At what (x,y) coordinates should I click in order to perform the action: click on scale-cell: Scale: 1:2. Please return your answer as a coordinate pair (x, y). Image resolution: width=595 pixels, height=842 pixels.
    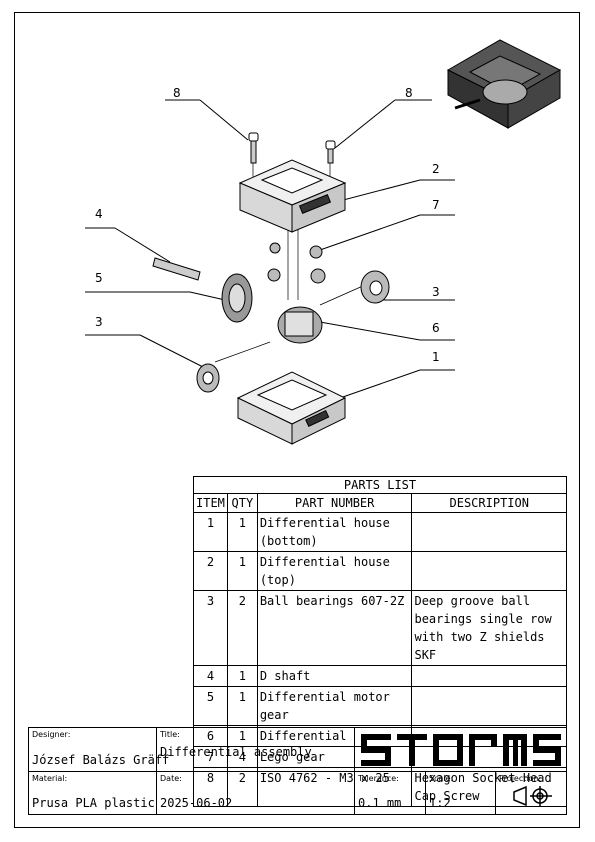
    Looking at the image, I should click on (461, 793).